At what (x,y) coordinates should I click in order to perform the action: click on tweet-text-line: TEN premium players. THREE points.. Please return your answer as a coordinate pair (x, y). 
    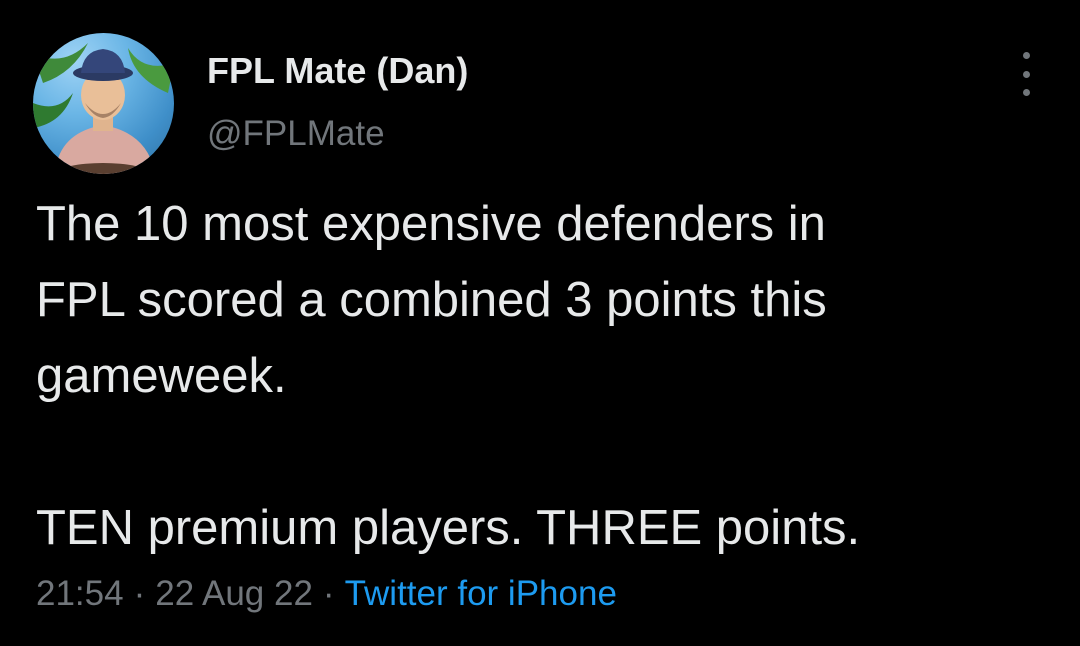
    Looking at the image, I should click on (448, 528).